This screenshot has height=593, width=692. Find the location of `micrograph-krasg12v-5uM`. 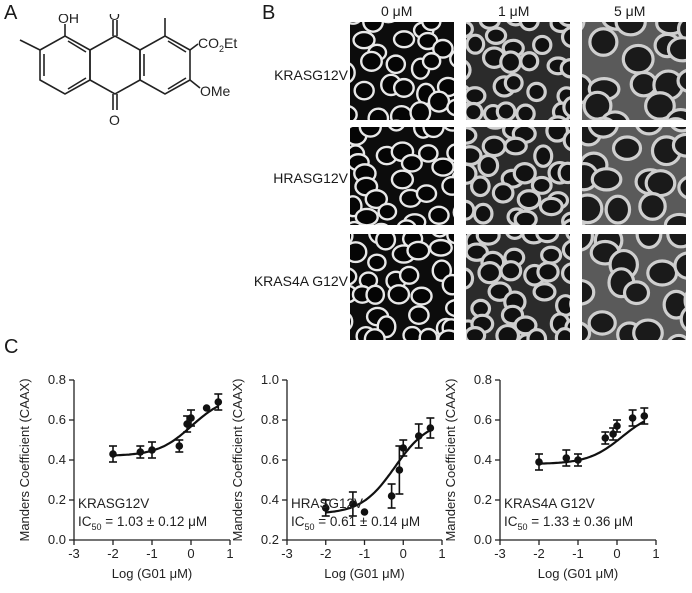

micrograph-krasg12v-5uM is located at coordinates (634, 71).